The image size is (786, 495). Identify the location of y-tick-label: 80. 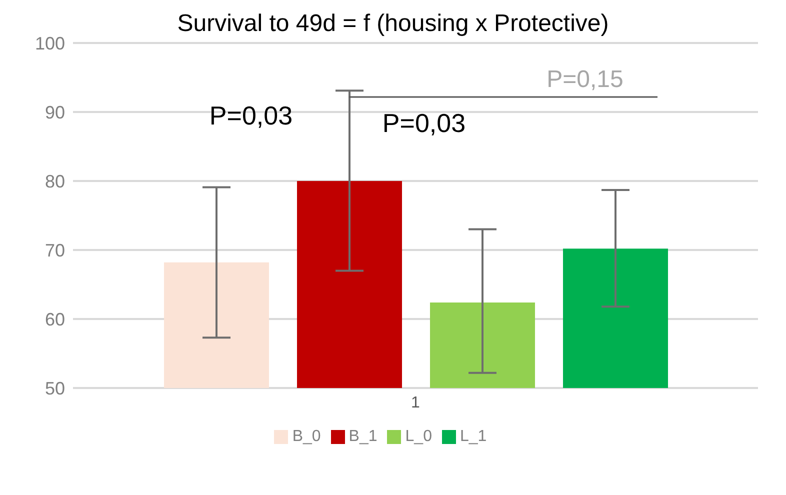
(54, 181).